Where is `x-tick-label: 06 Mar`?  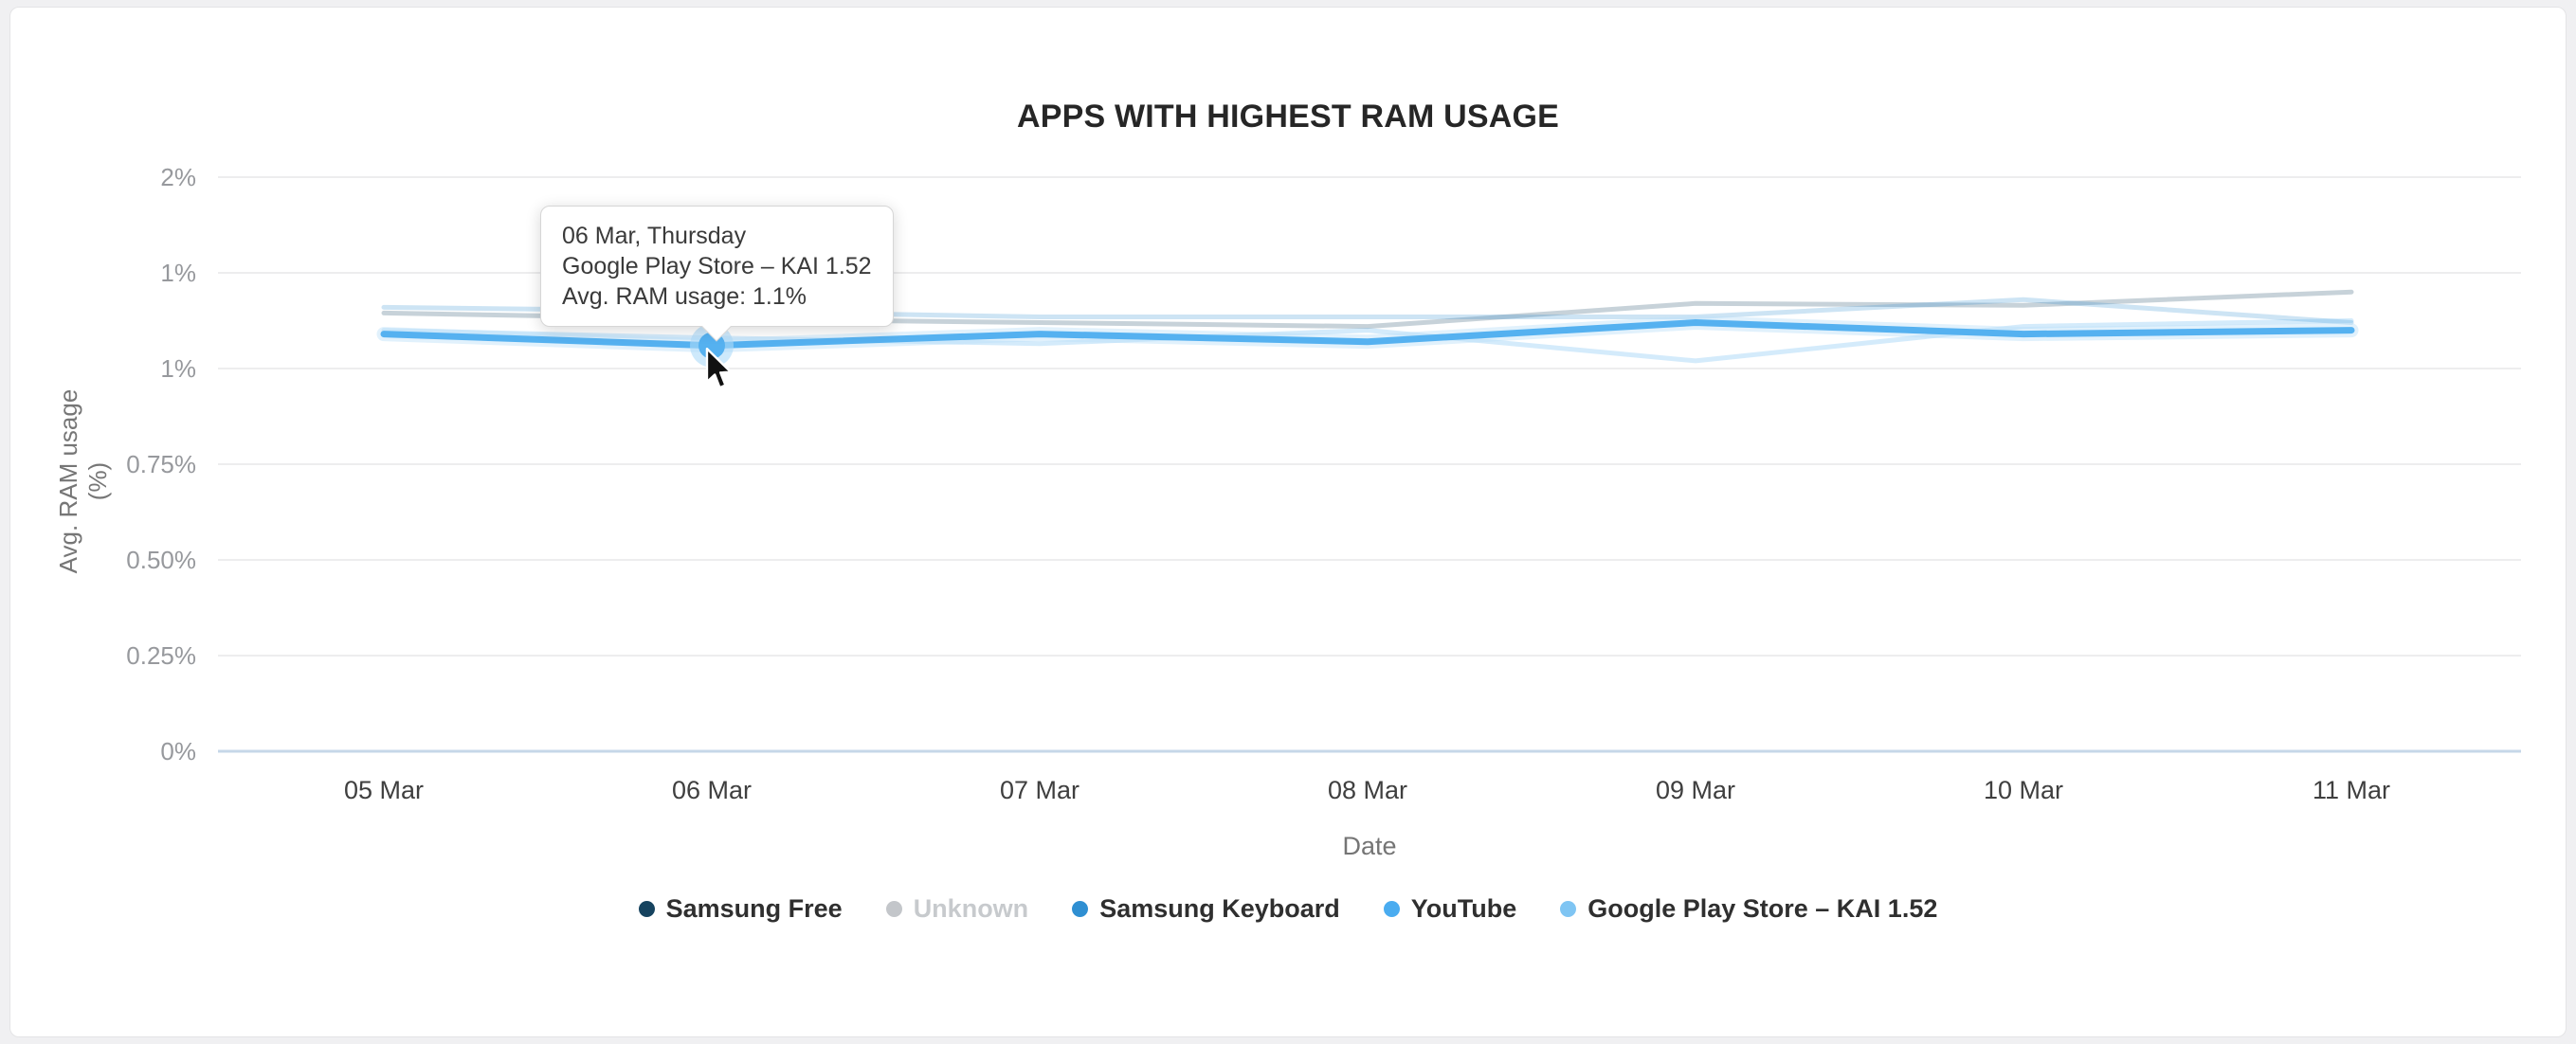
x-tick-label: 06 Mar is located at coordinates (712, 790).